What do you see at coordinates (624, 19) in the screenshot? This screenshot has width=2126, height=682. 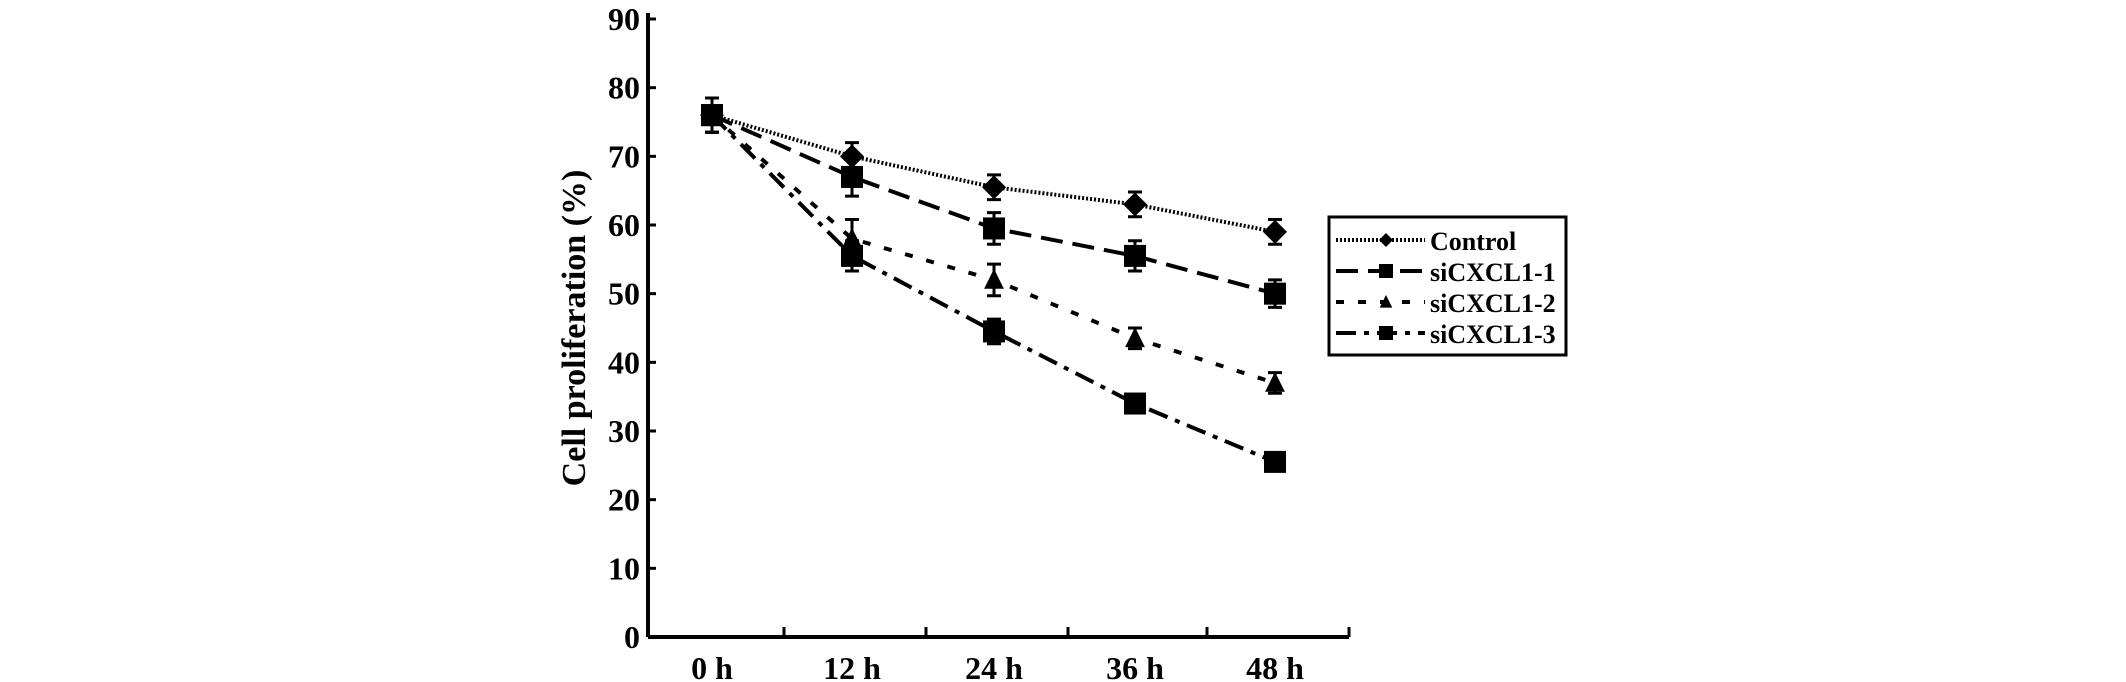 I see `y-tick-label: 90` at bounding box center [624, 19].